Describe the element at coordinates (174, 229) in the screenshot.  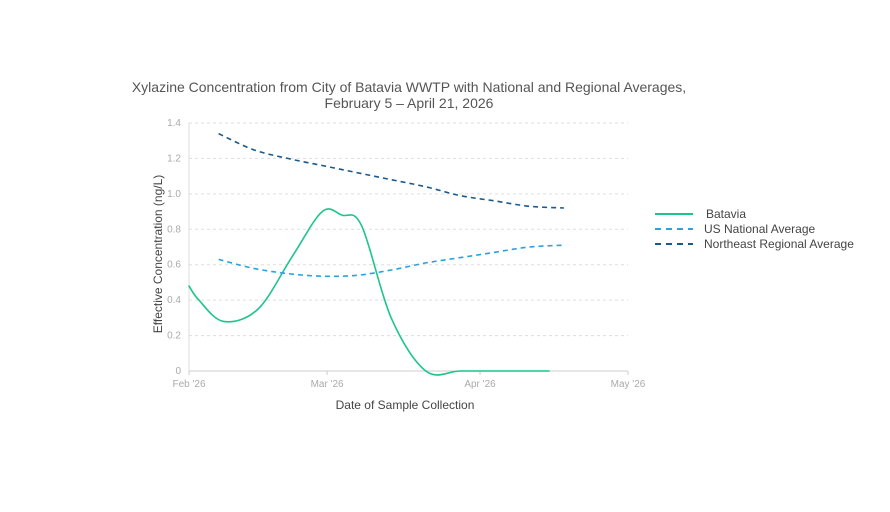
I see `y-tick-label: 0.8` at that location.